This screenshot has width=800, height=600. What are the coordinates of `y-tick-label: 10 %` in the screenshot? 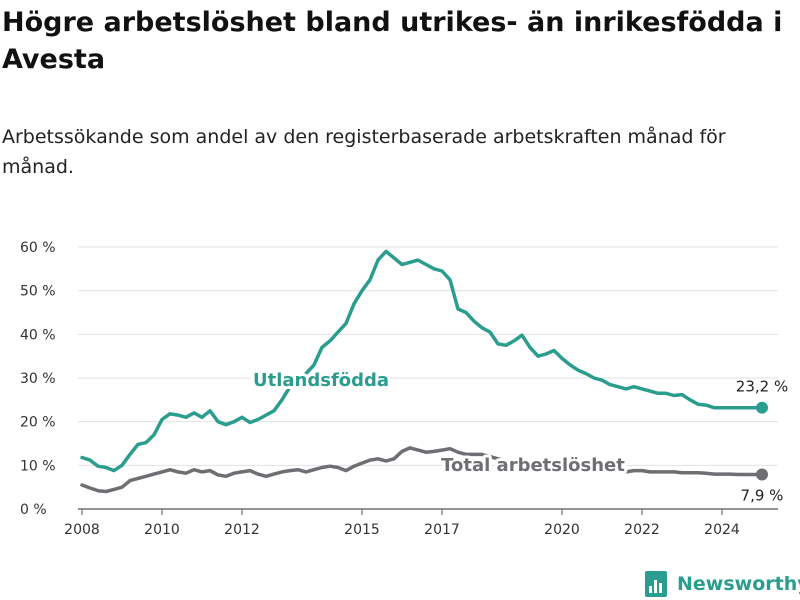 It's located at (38, 466).